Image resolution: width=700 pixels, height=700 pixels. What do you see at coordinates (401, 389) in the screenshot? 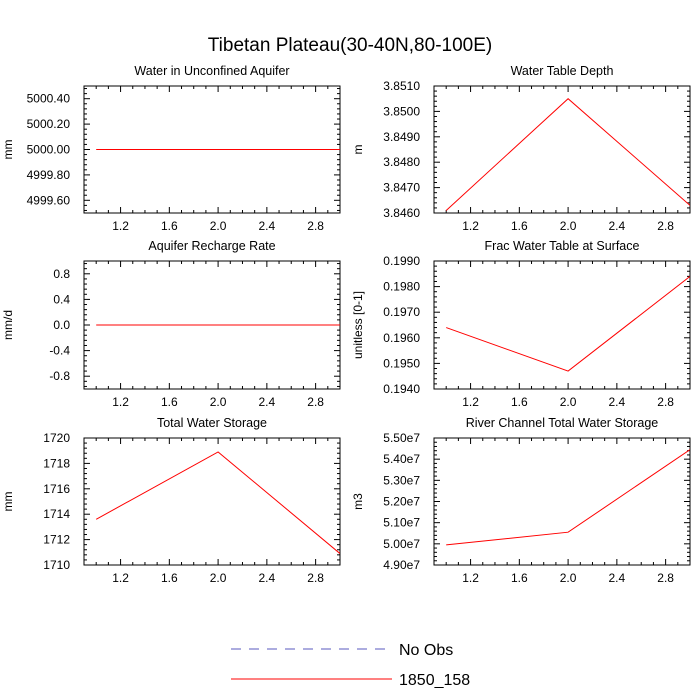
I see `y-tick-label: 0.1940` at bounding box center [401, 389].